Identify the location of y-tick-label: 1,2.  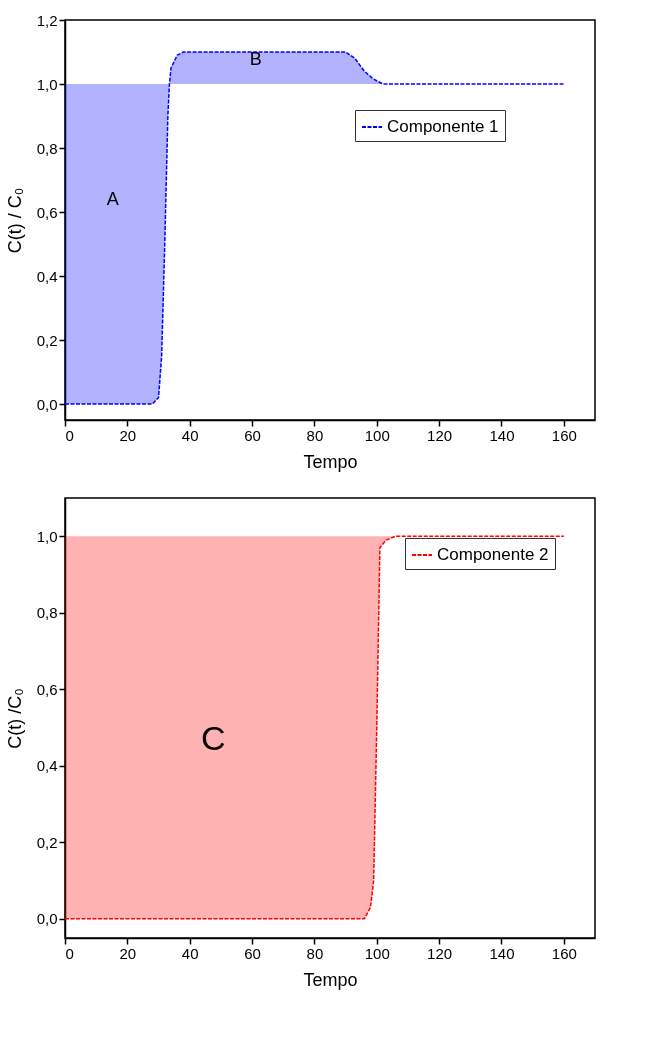
(47, 20).